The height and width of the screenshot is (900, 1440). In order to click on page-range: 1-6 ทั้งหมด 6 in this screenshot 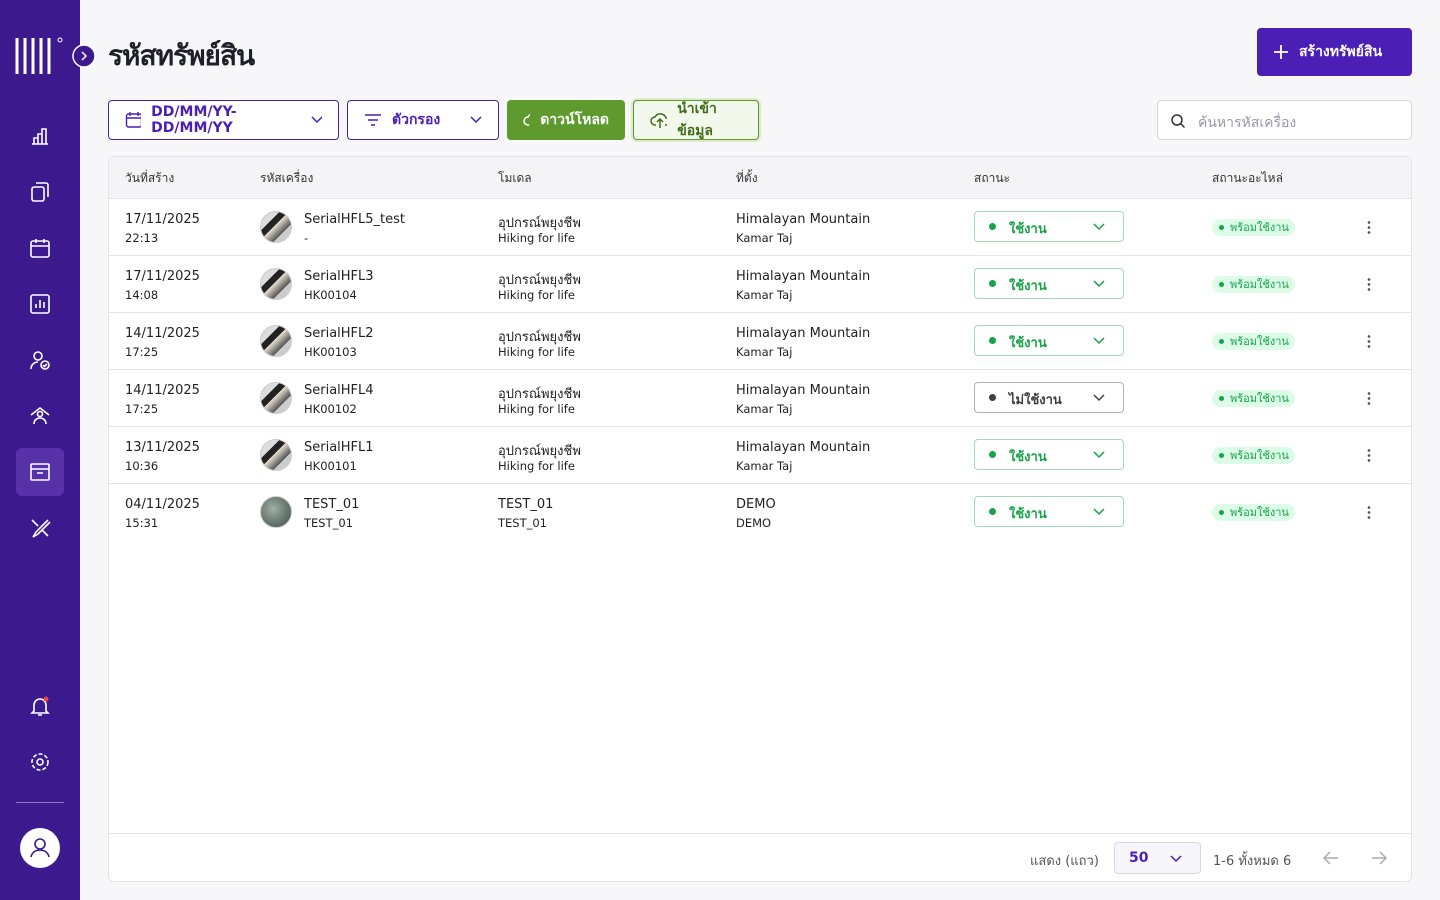, I will do `click(1252, 861)`.